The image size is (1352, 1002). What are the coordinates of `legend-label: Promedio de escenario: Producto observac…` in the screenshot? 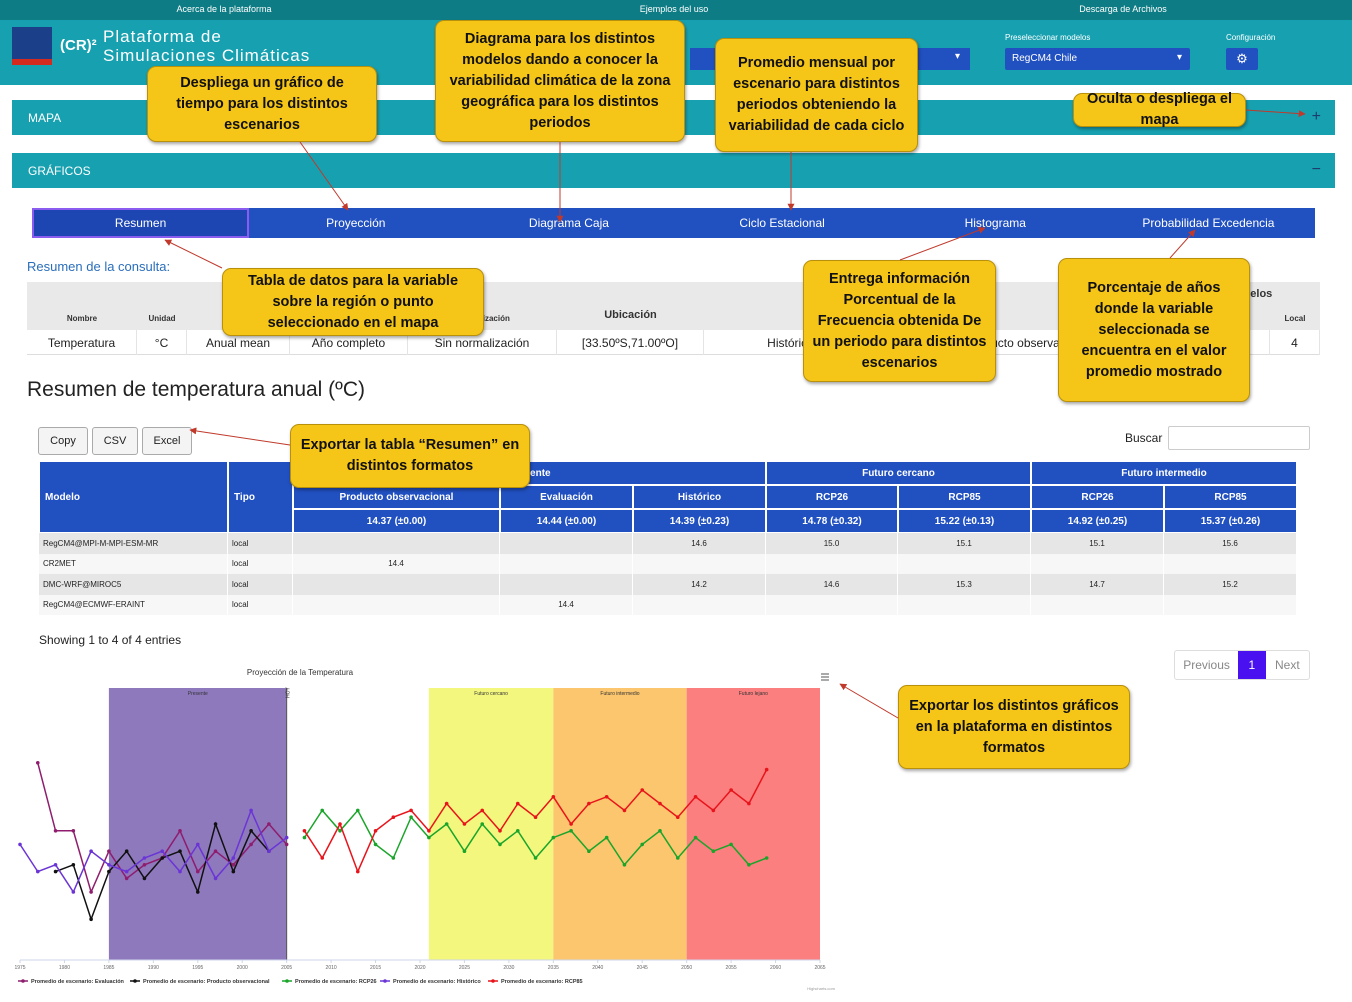 It's located at (206, 982).